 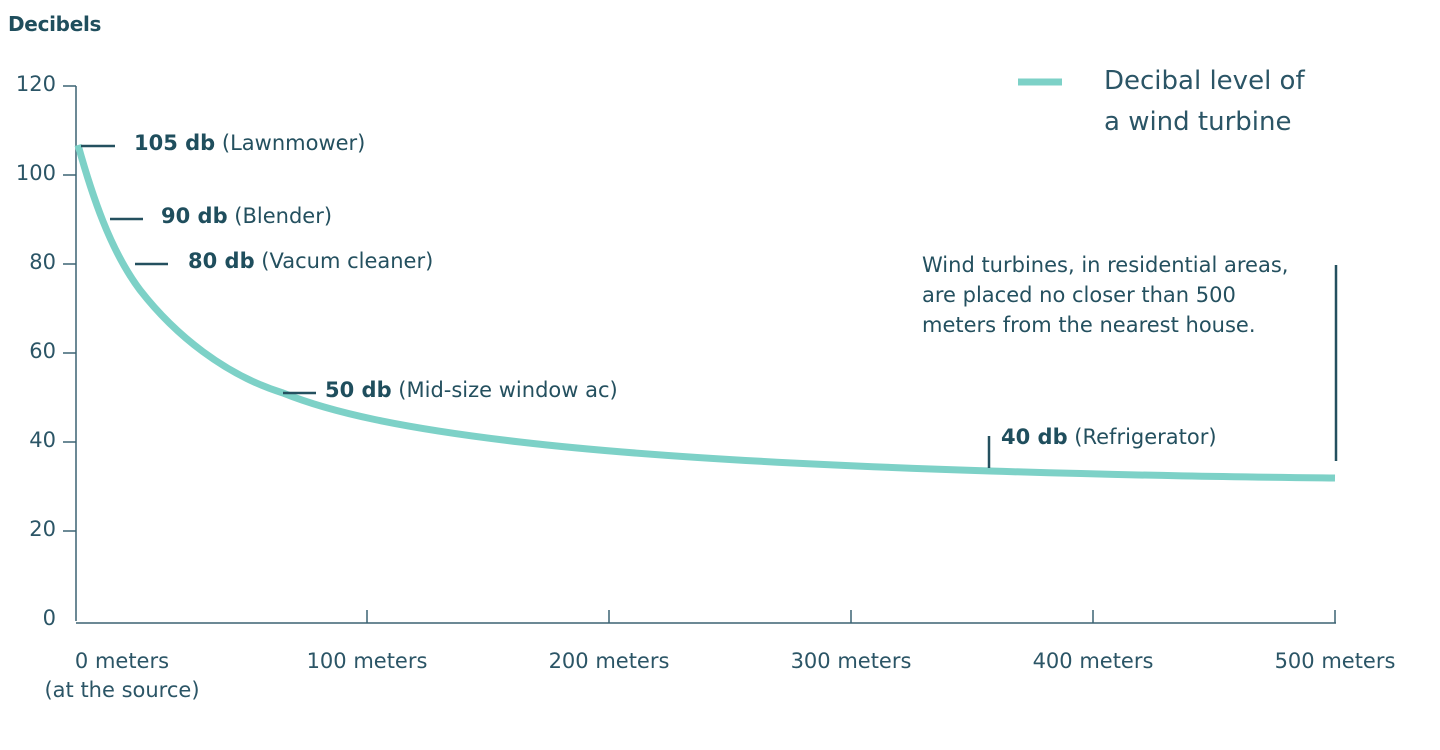 What do you see at coordinates (367, 661) in the screenshot?
I see `x-tick-label: 100 meters` at bounding box center [367, 661].